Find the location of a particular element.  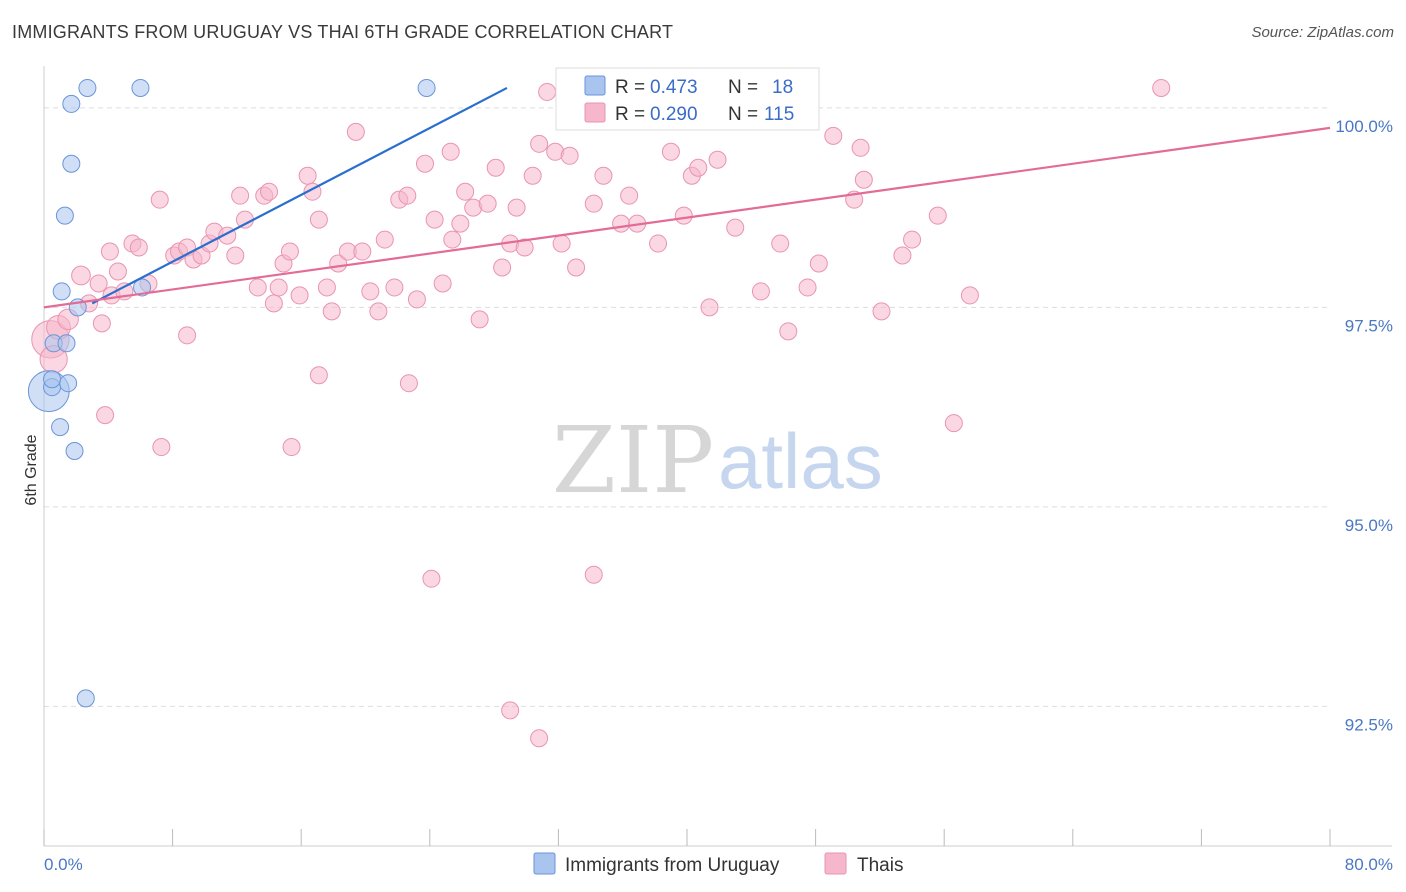

x-tick-label: 80.0% is located at coordinates (1369, 864).